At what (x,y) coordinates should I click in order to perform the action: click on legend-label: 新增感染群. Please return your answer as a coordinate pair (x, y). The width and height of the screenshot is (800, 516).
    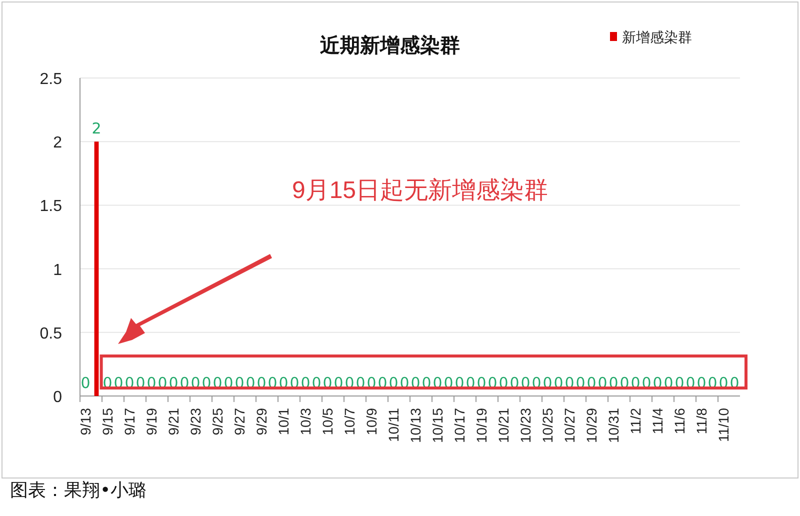
    Looking at the image, I should click on (657, 38).